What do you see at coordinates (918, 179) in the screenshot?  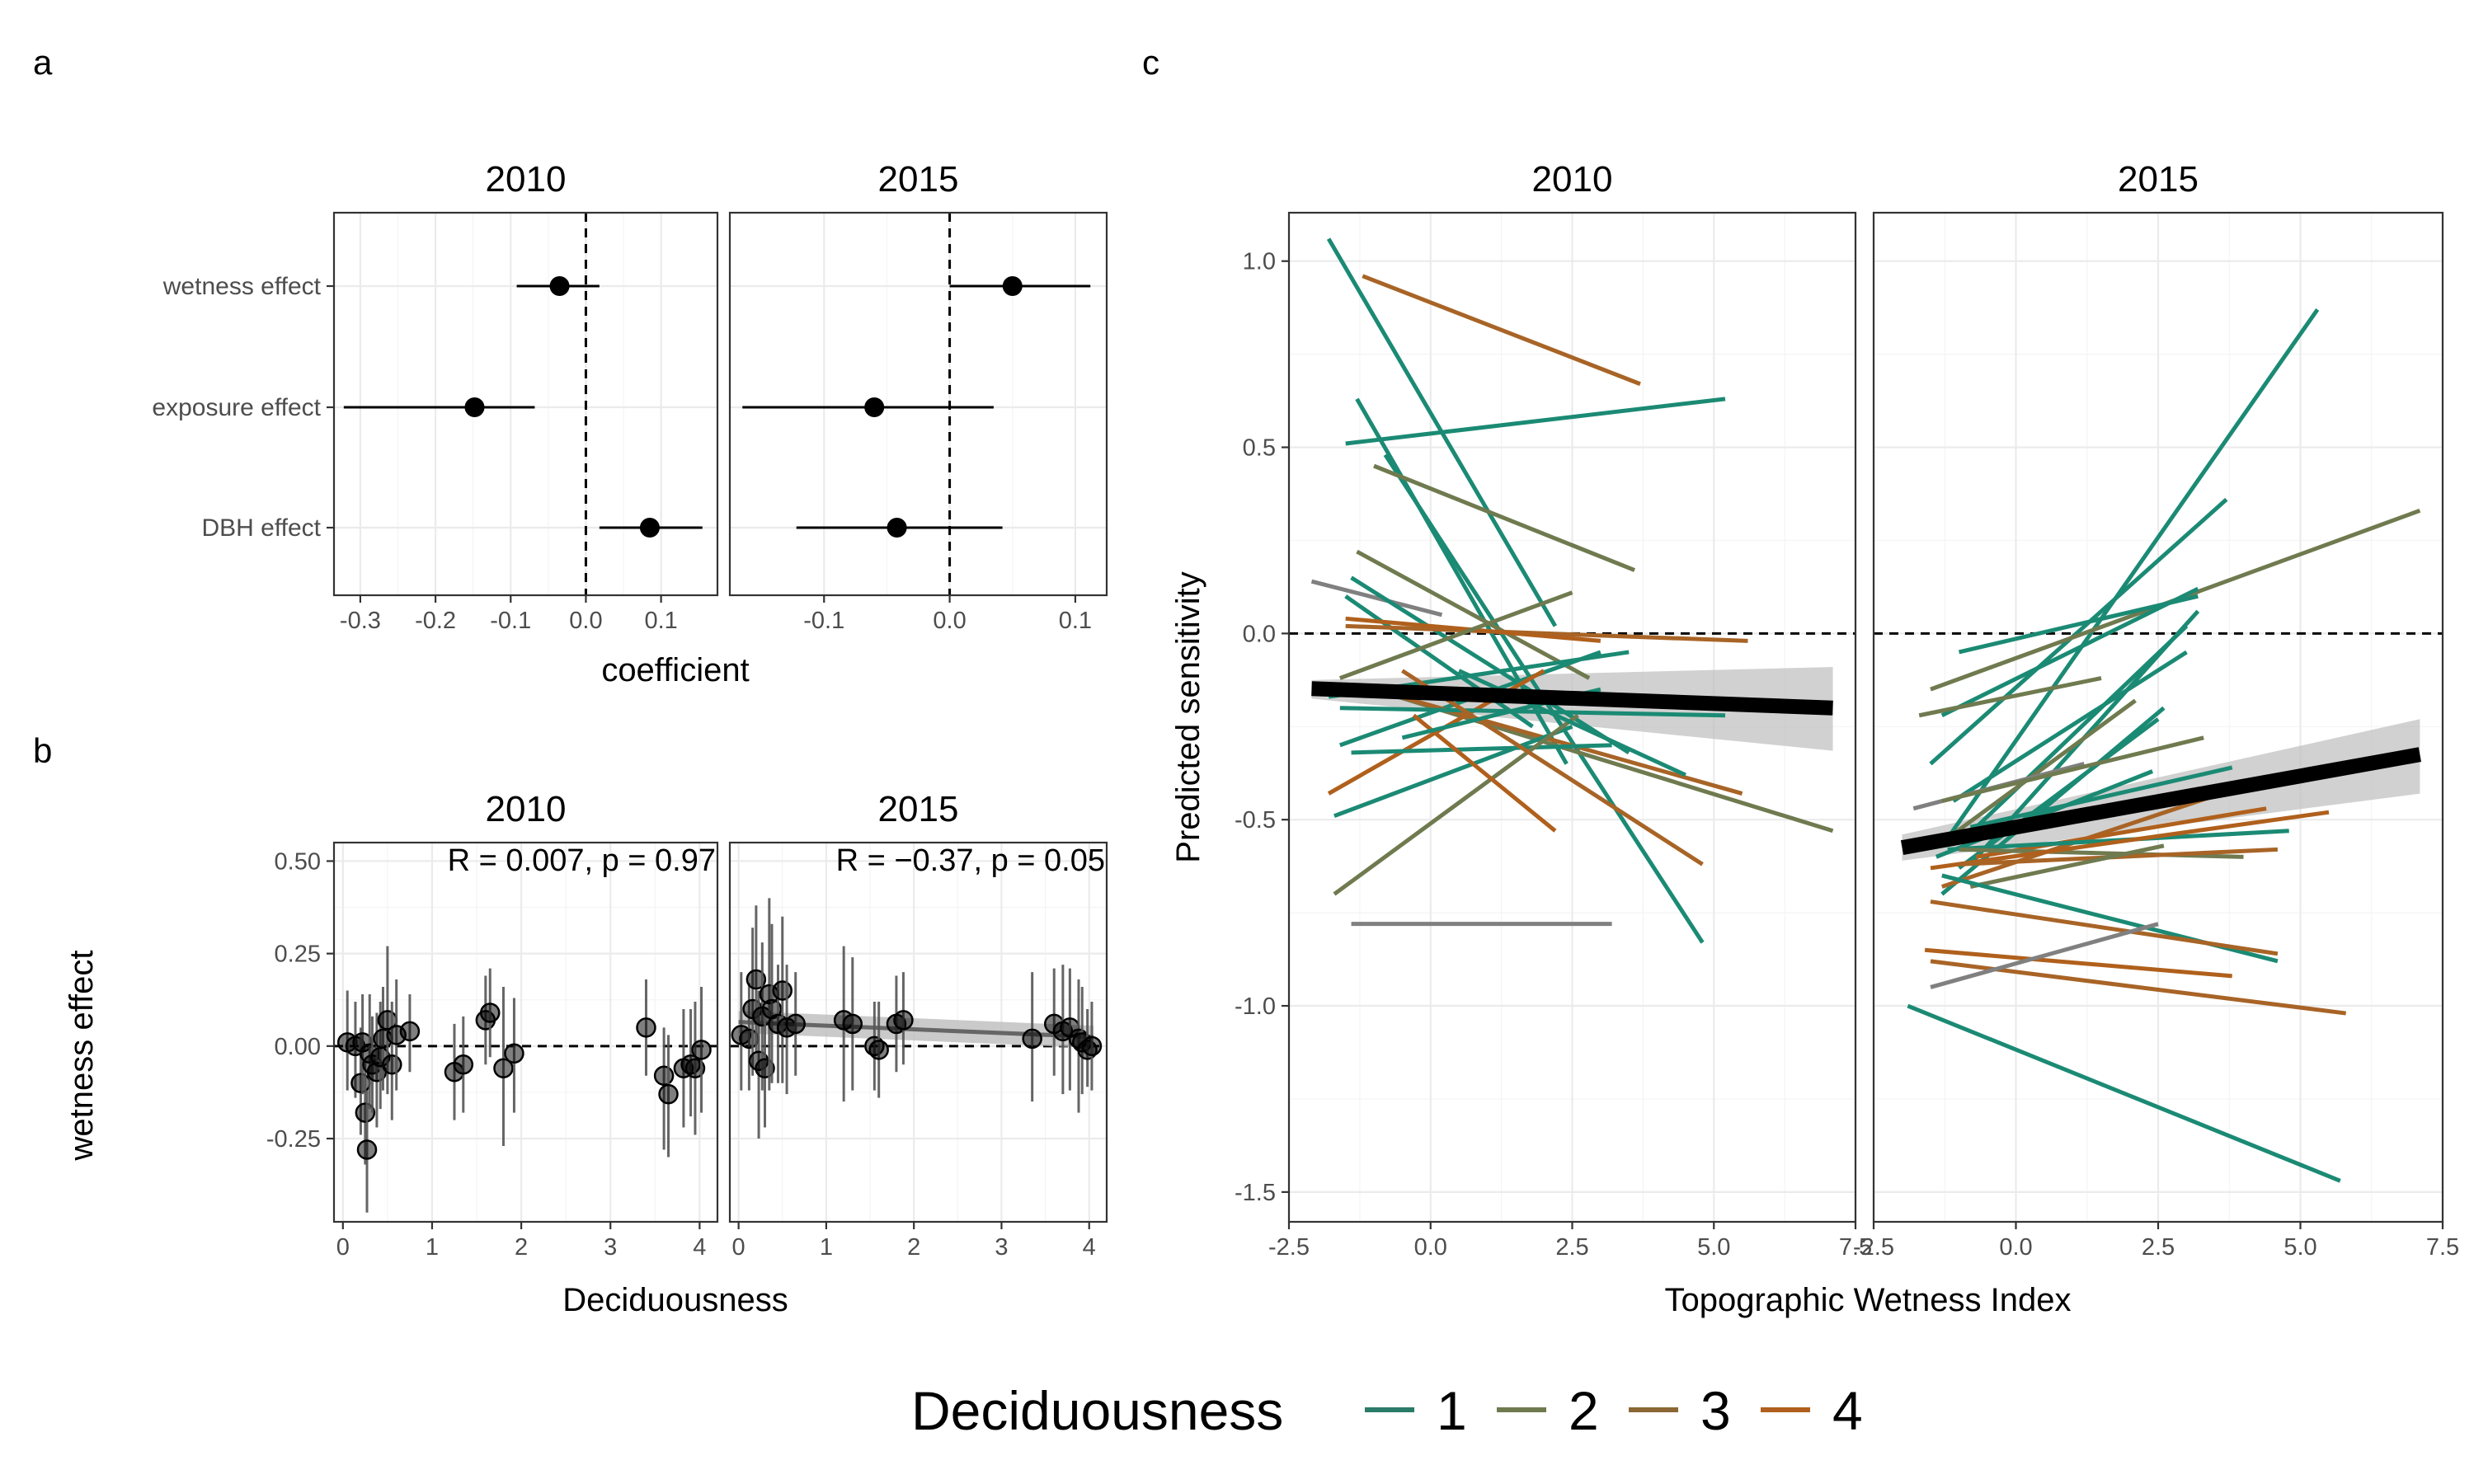 I see `chart-a-facet-strip-label: 2015` at bounding box center [918, 179].